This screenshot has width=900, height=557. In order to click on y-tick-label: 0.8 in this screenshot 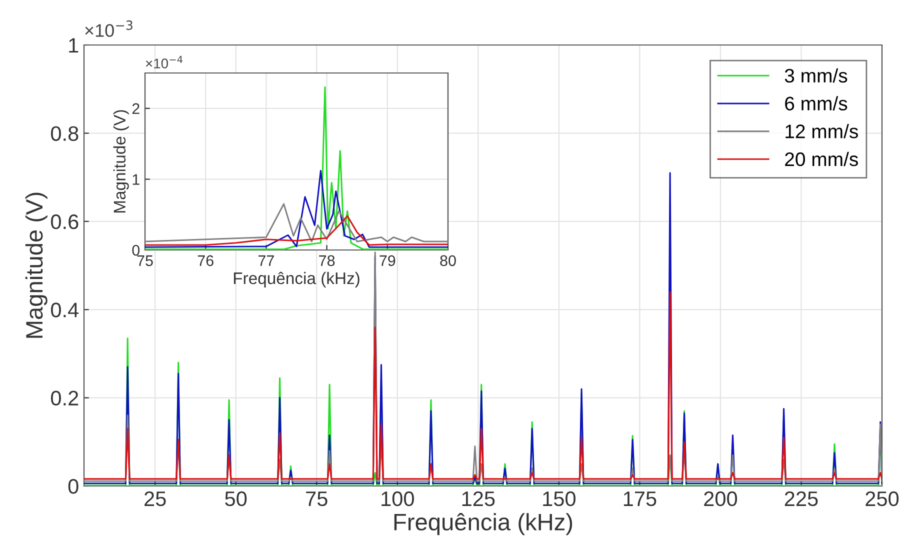, I will do `click(64, 133)`.